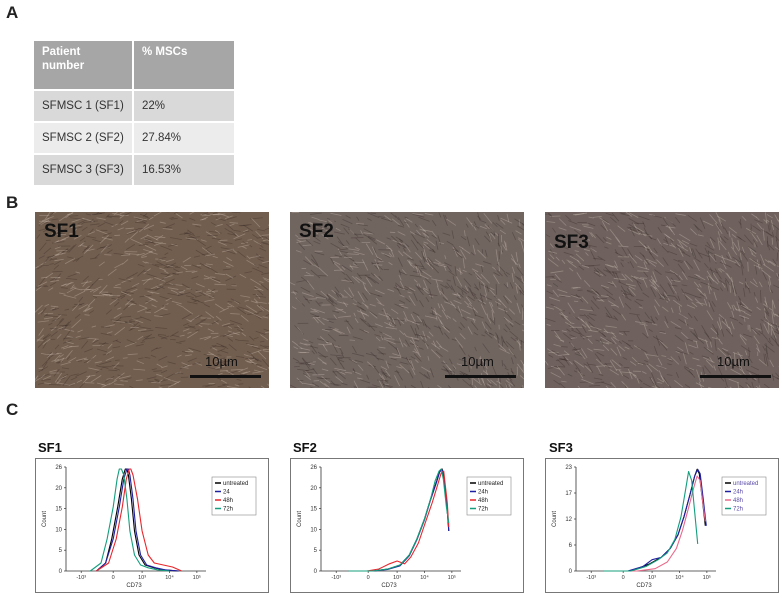  I want to click on micrograph-sf3: SF3 10µm, so click(662, 300).